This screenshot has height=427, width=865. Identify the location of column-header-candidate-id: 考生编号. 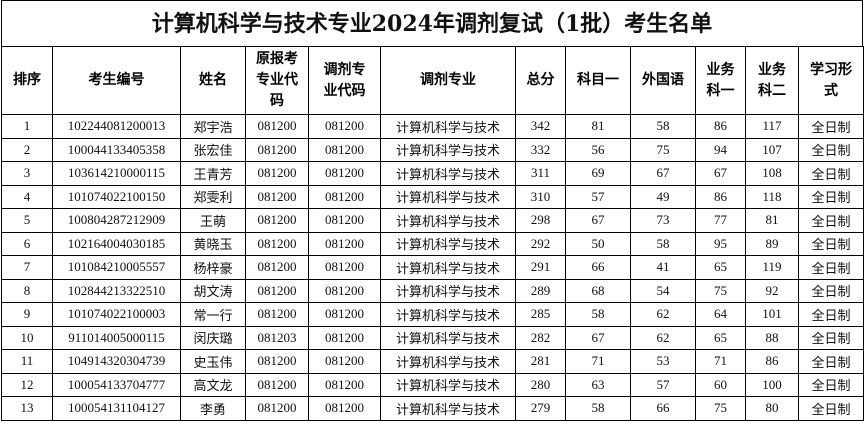
(116, 80).